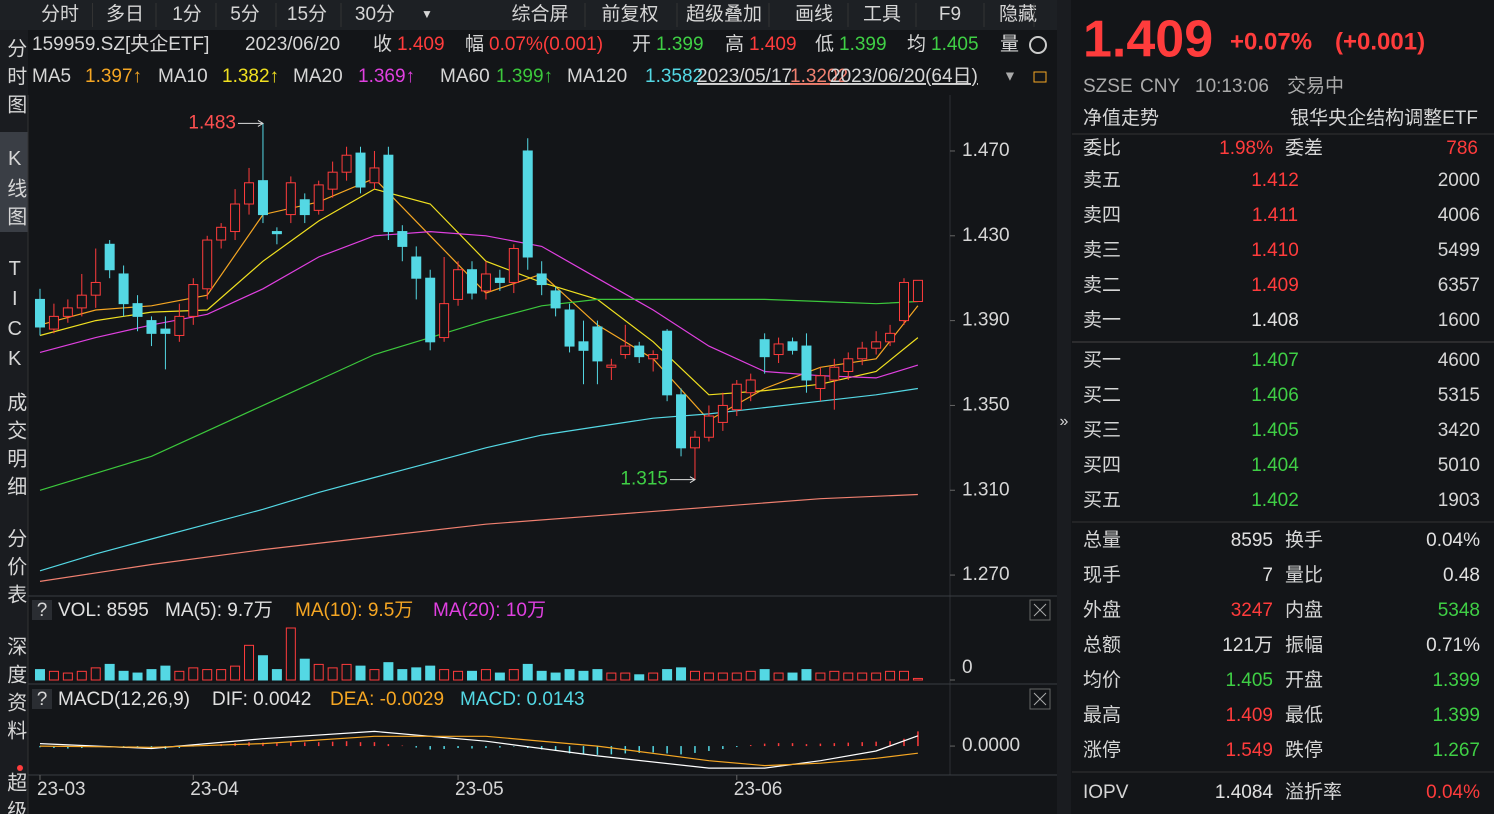  I want to click on change: (+0.001), so click(1380, 41).